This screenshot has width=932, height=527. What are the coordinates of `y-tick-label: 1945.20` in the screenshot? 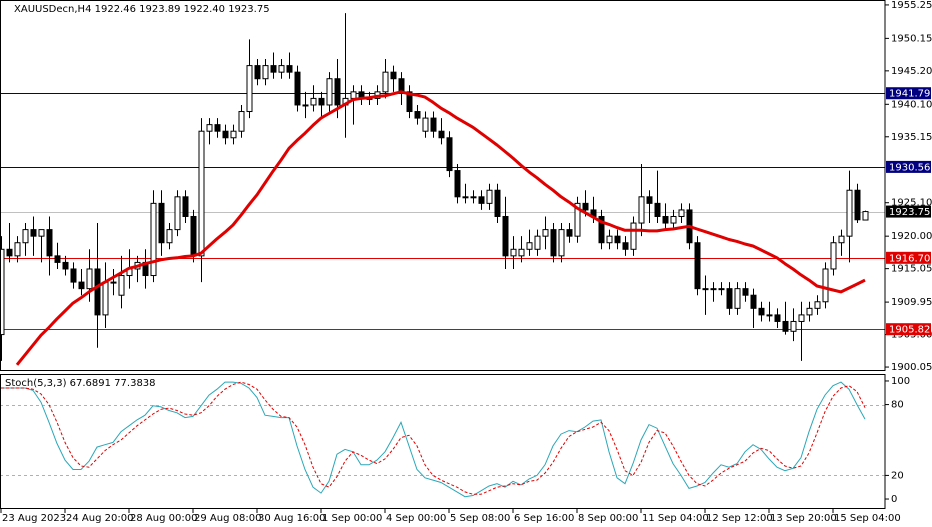 It's located at (911, 71).